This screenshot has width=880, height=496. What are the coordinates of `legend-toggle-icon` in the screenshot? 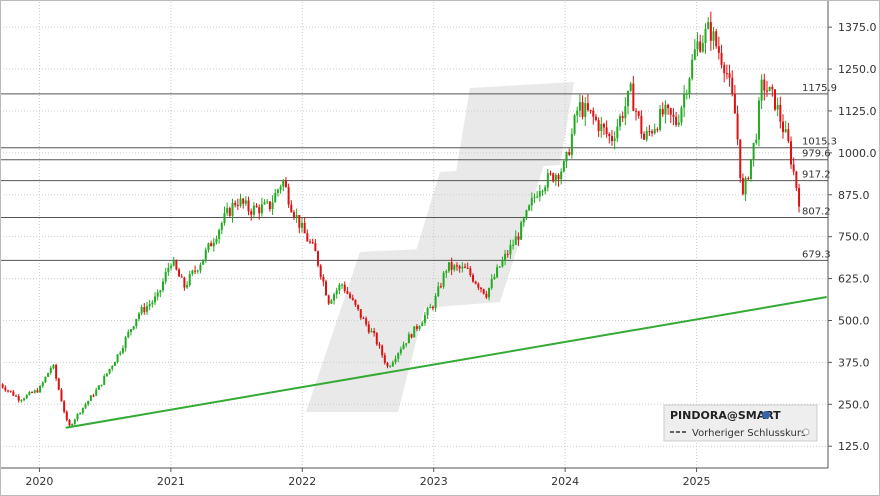 It's located at (806, 432).